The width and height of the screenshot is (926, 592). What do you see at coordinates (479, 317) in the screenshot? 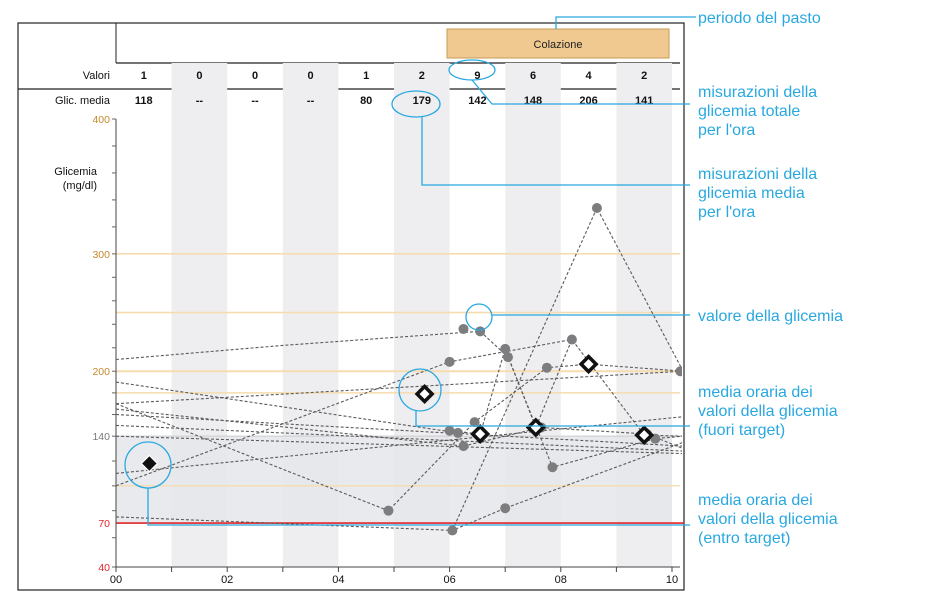
I see `callout-ring-reading-value` at bounding box center [479, 317].